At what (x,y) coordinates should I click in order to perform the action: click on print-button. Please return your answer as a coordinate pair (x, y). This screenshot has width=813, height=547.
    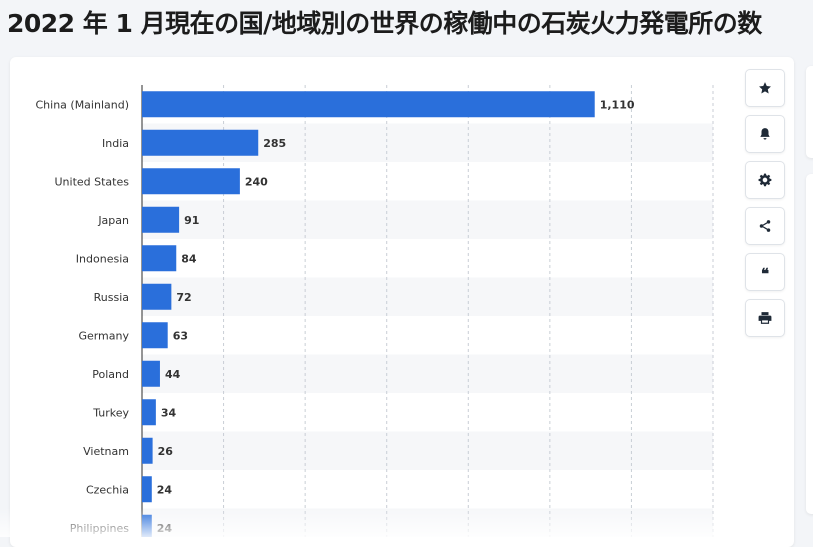
    Looking at the image, I should click on (765, 318).